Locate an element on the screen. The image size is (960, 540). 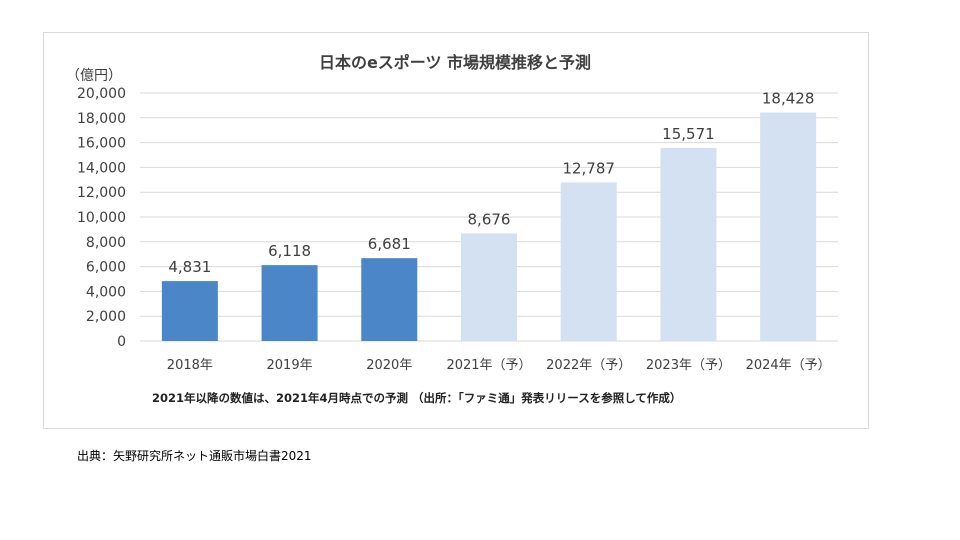
y-tick-label: 18,000 is located at coordinates (101, 119).